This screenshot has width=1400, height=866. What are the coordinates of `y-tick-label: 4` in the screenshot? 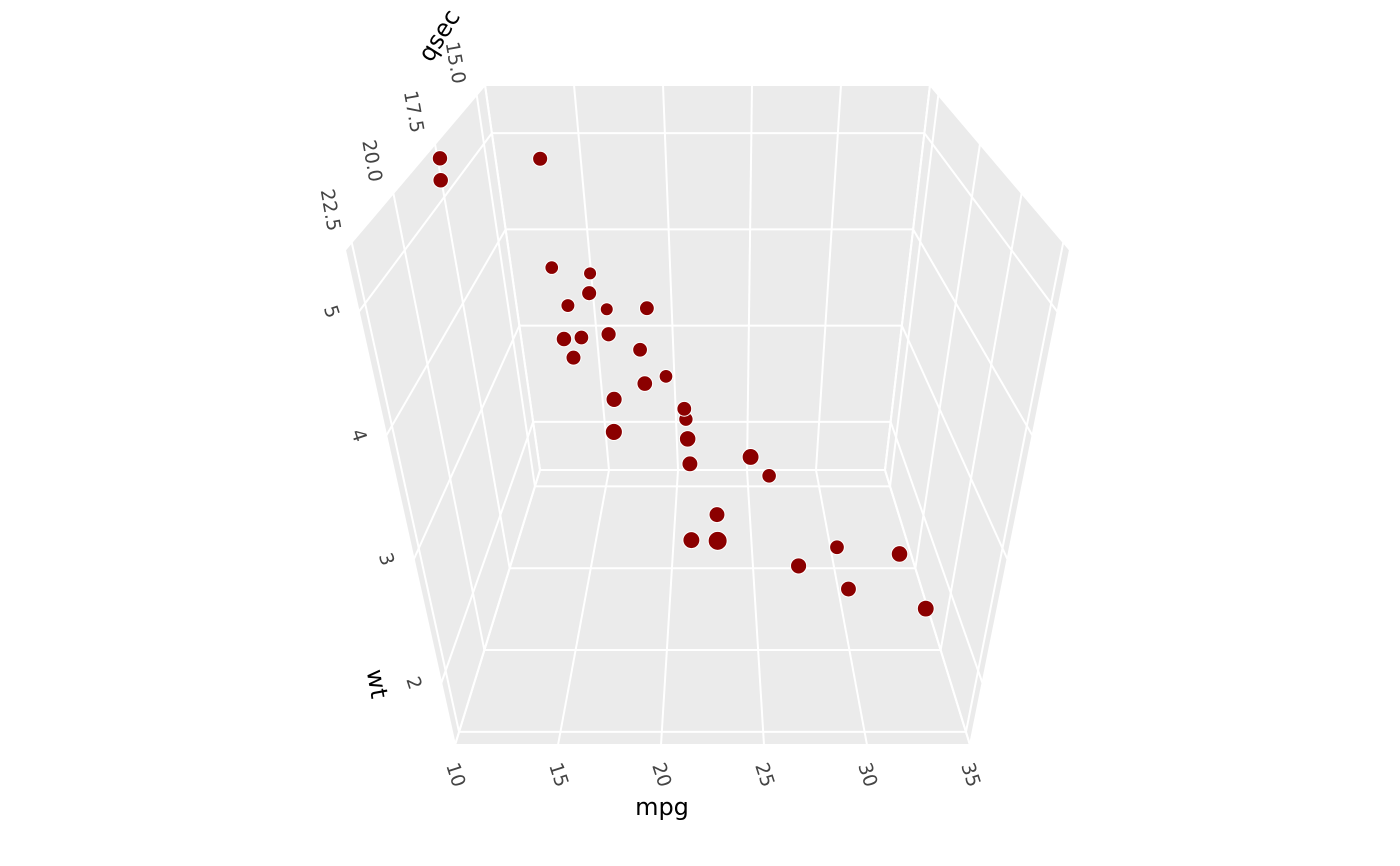 It's located at (358, 435).